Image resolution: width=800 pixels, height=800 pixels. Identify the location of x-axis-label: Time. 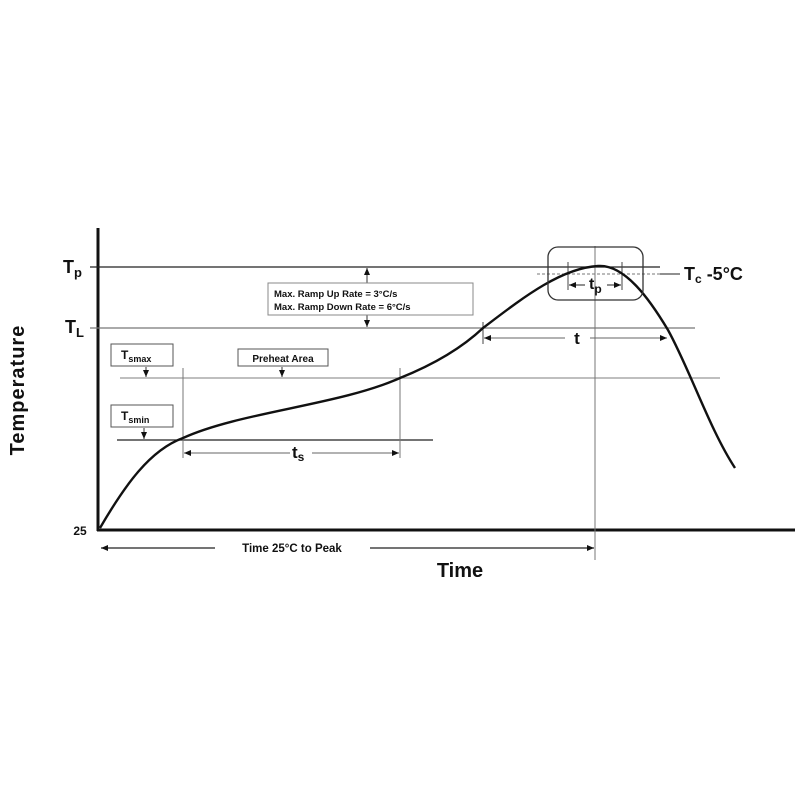
(460, 571).